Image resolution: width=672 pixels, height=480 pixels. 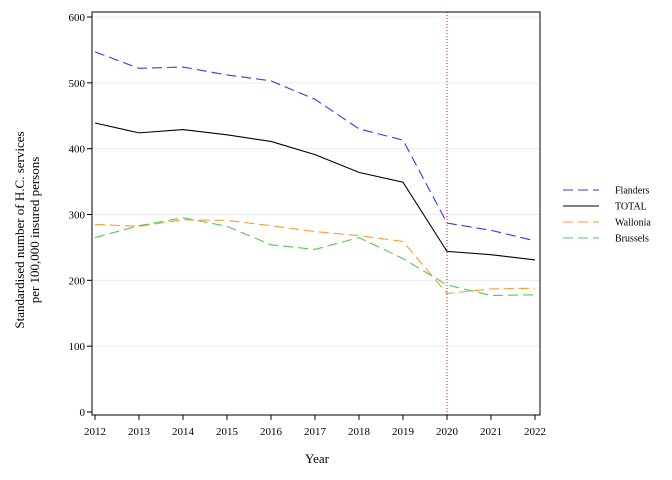 What do you see at coordinates (535, 432) in the screenshot?
I see `x-tick-label: 2022` at bounding box center [535, 432].